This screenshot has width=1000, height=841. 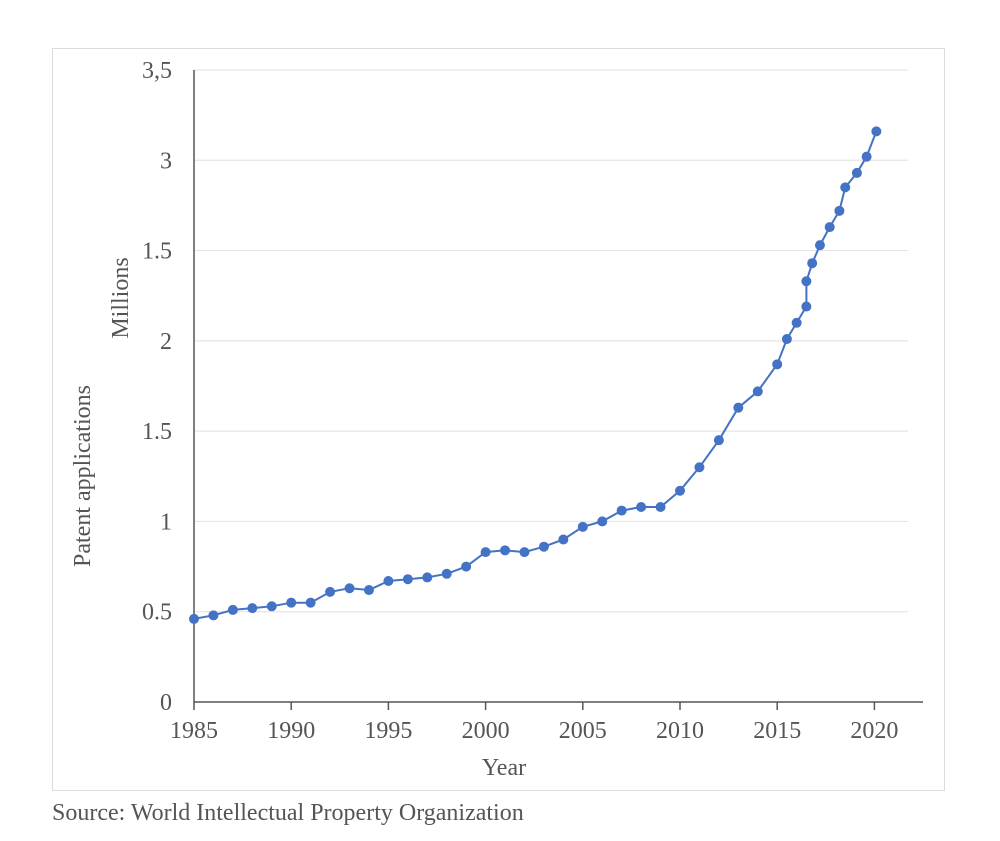 What do you see at coordinates (583, 731) in the screenshot?
I see `x-tick-label: 2005` at bounding box center [583, 731].